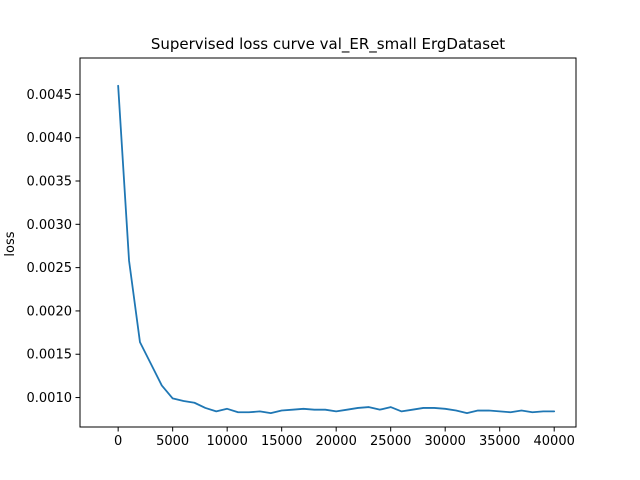 The image size is (640, 480). I want to click on x-tick-label: 20000, so click(335, 441).